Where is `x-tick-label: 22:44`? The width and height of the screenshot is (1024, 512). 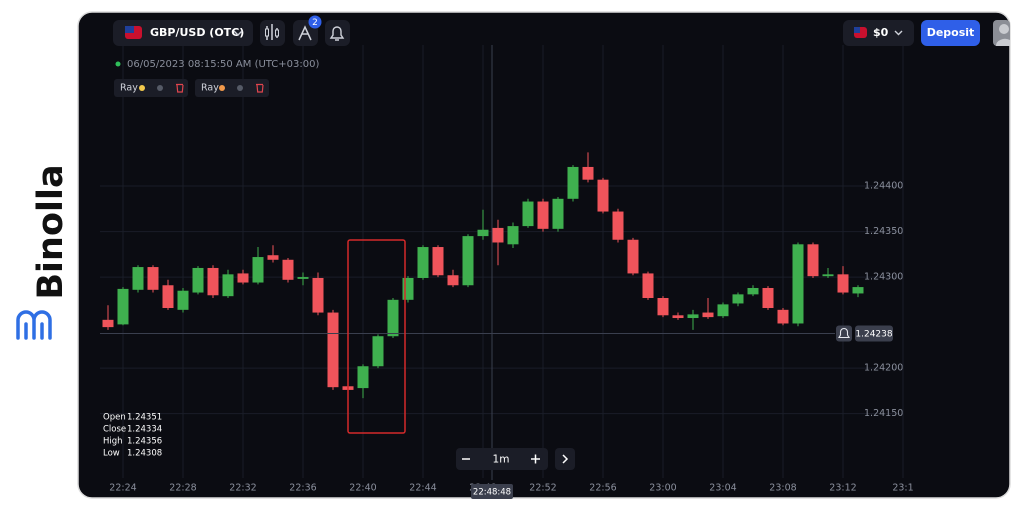
x-tick-label: 22:44 is located at coordinates (422, 488).